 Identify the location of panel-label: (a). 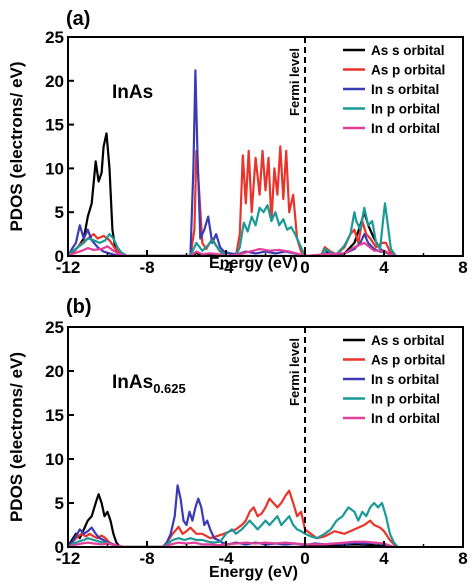
(78, 19).